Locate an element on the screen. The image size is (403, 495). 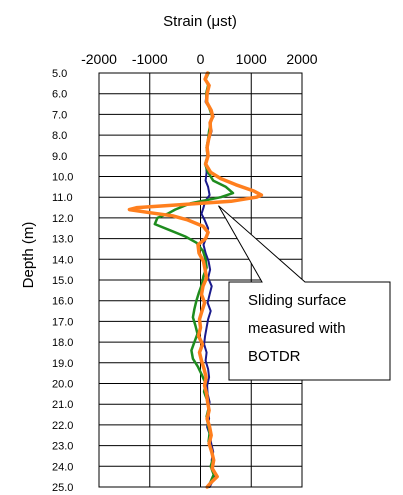
y-tick-label: 22.0 is located at coordinates (62, 426).